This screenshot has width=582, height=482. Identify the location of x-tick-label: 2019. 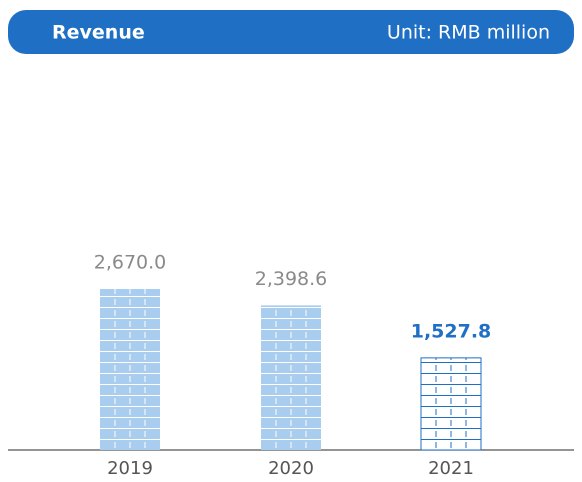
(130, 468).